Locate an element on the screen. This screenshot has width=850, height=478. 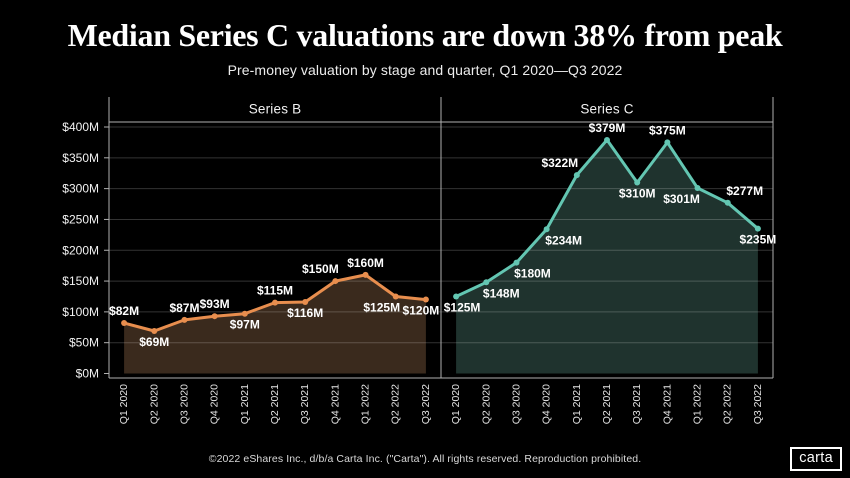
panel-title: Series B is located at coordinates (275, 109).